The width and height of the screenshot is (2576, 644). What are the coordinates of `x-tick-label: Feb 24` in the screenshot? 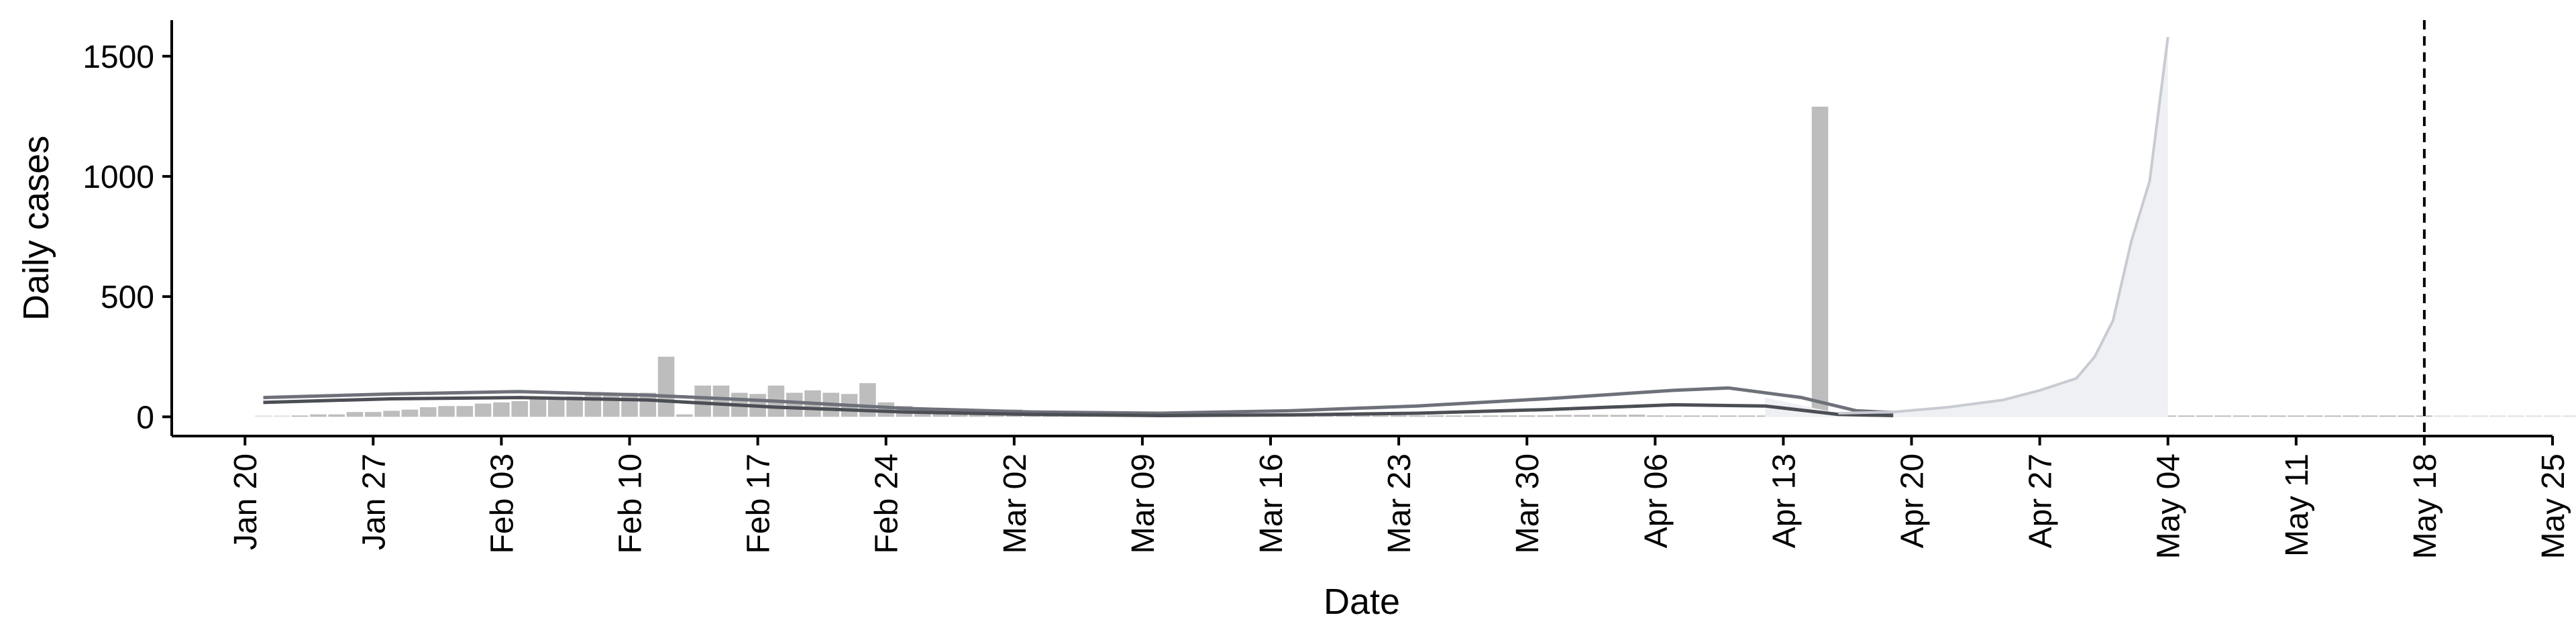 It's located at (887, 503).